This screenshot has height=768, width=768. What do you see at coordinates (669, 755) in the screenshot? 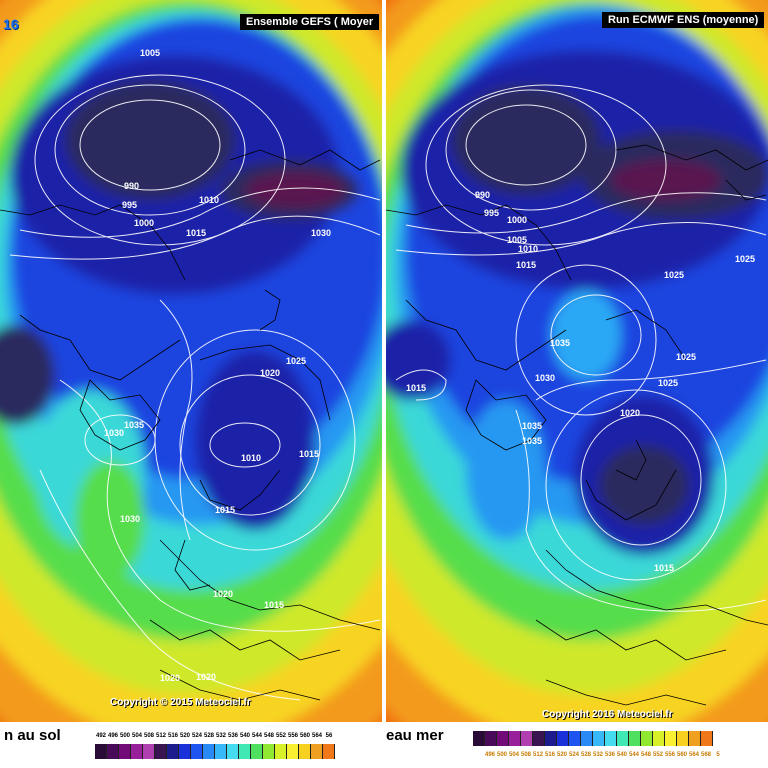
I see `legend-label: 556` at bounding box center [669, 755].